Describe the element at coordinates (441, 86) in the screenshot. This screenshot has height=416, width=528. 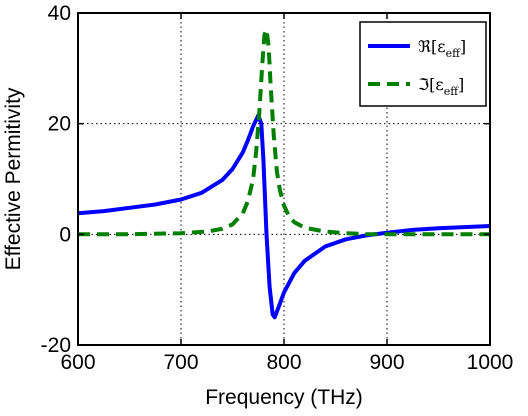
I see `legend-label-2: ℑ[εeff]` at that location.